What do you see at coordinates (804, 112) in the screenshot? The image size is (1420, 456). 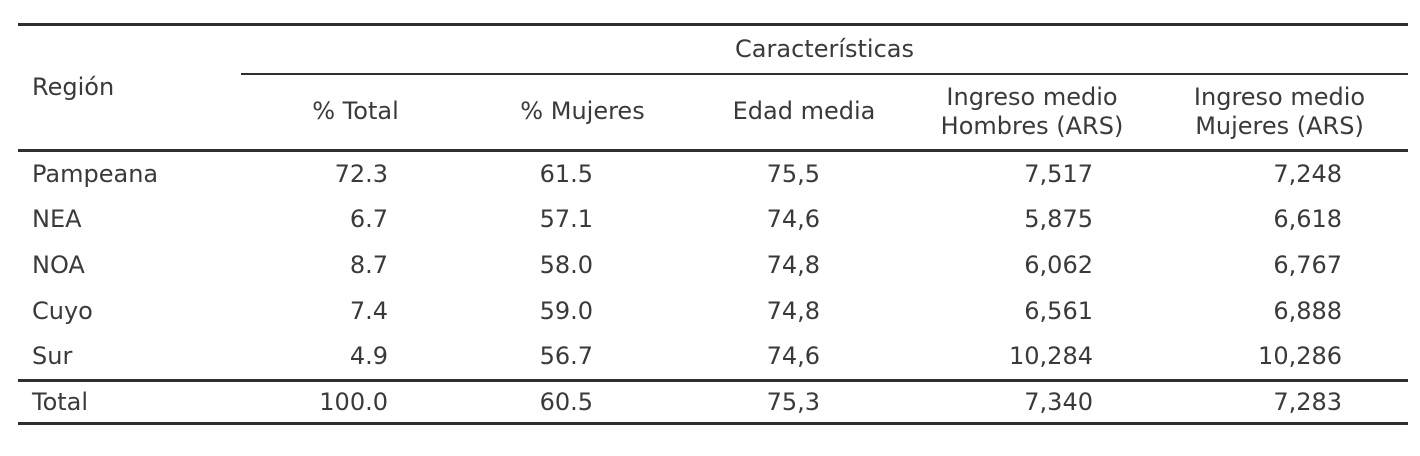 I see `column-header-edad-media: Edad media` at bounding box center [804, 112].